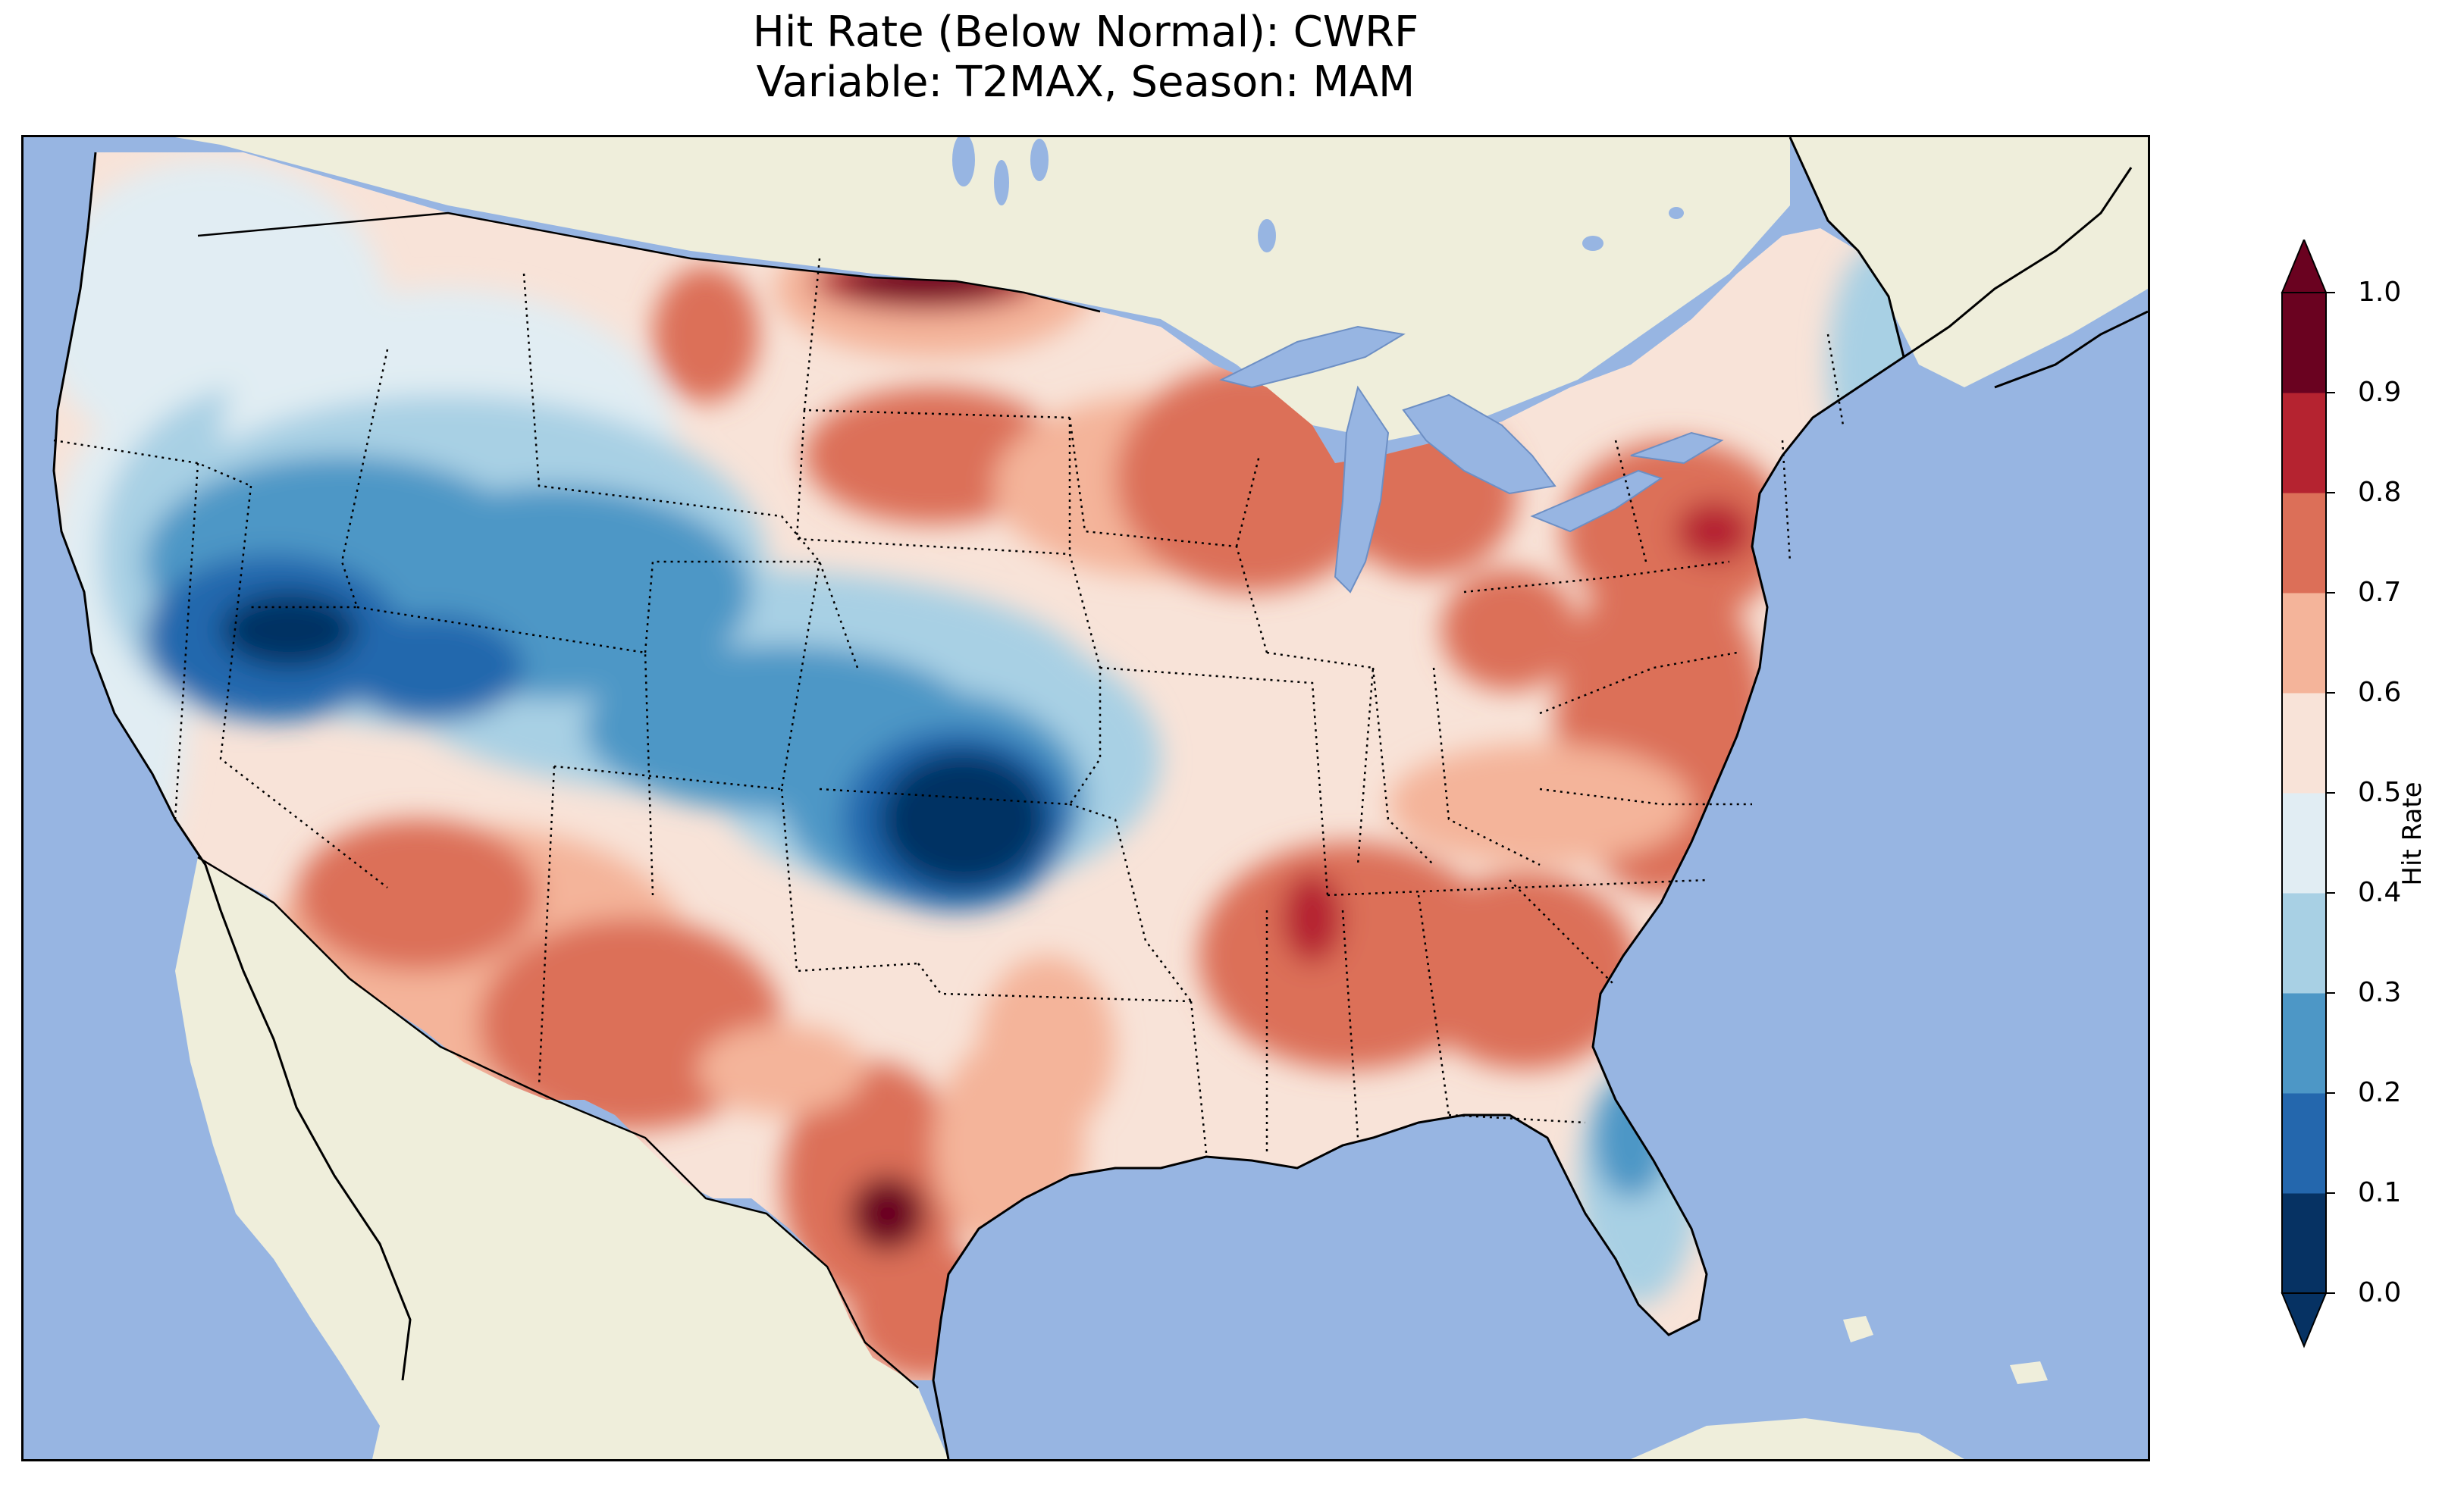 This screenshot has height=1494, width=2464. I want to click on great-lakes, so click(1471, 459).